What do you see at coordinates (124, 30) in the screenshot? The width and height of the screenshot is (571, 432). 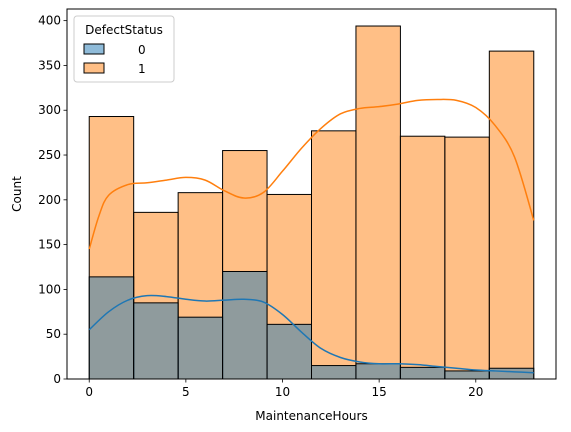 I see `legend-title: DefectStatus` at bounding box center [124, 30].